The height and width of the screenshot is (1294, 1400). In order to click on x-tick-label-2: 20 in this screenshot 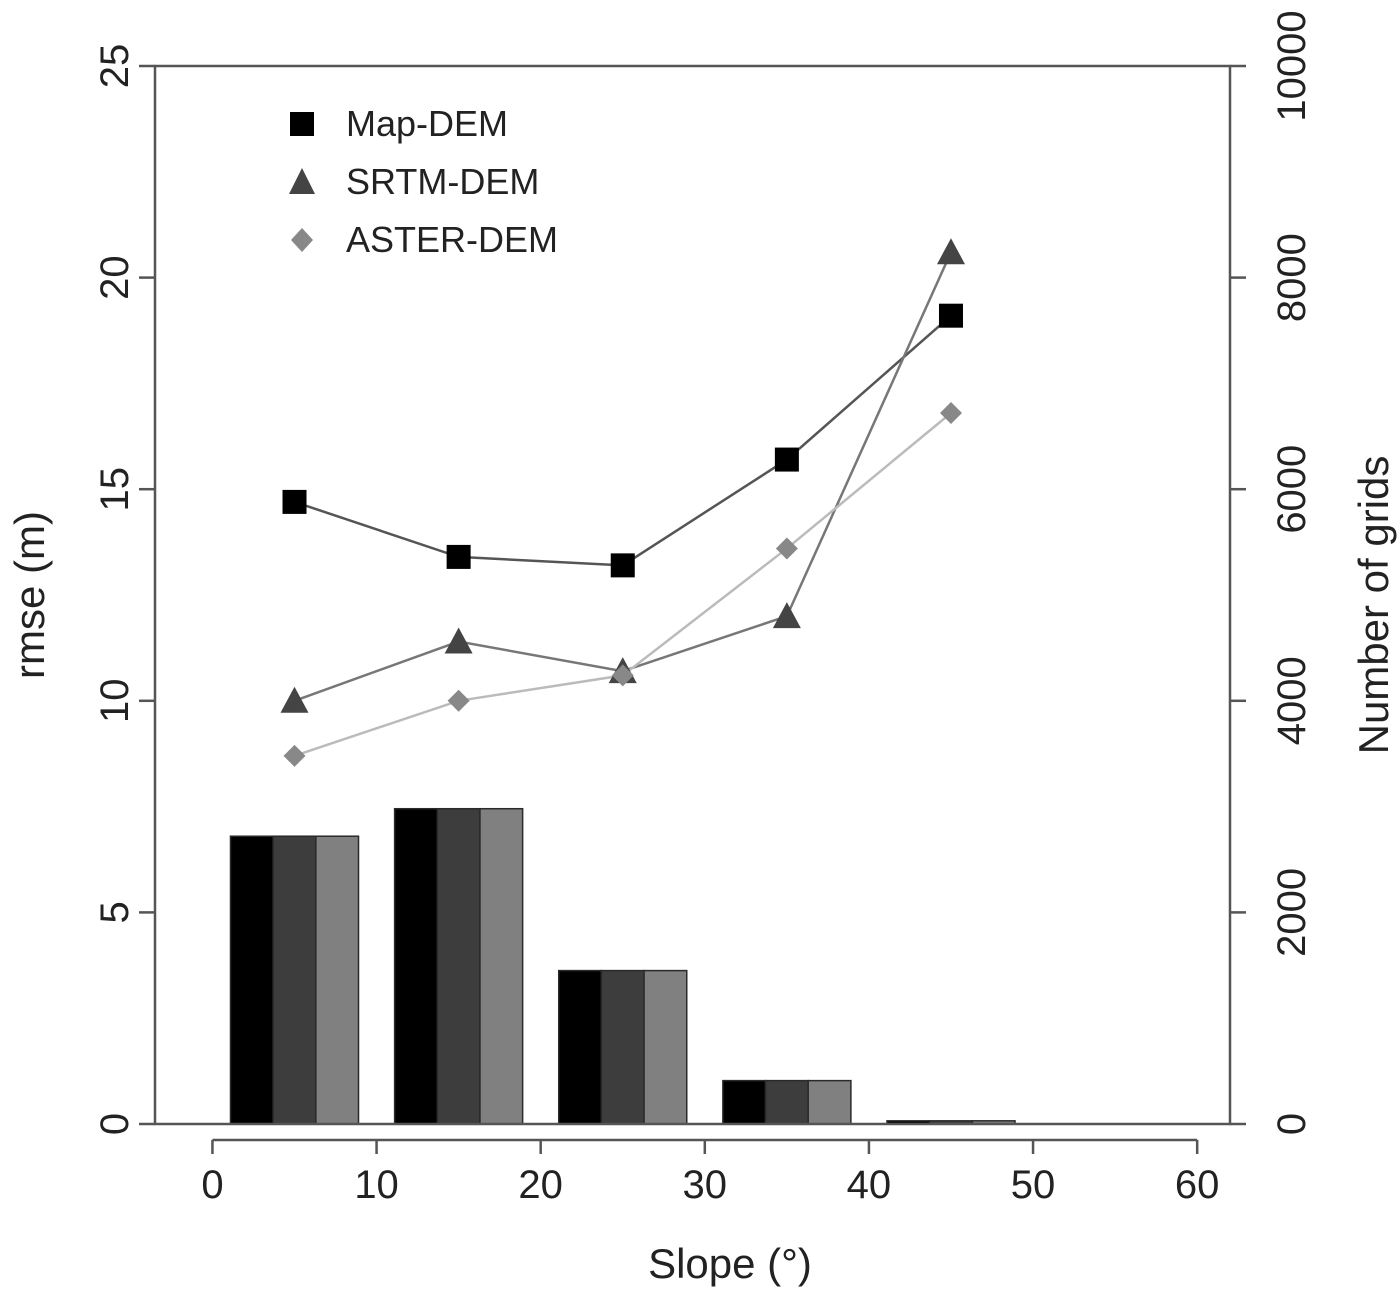, I will do `click(540, 1185)`.